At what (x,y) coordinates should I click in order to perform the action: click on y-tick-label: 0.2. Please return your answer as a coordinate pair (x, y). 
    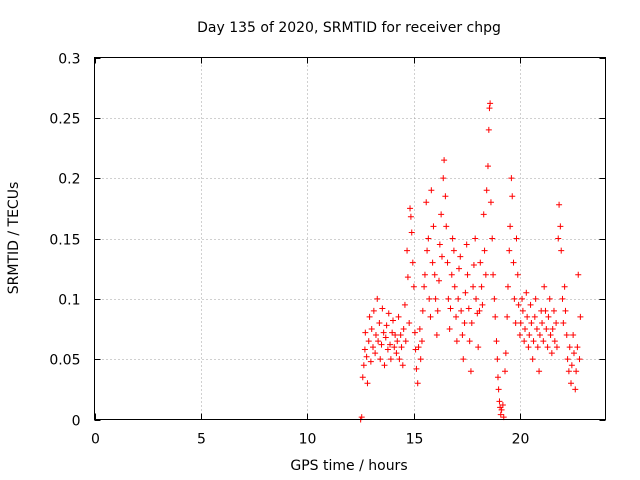
    Looking at the image, I should click on (69, 180).